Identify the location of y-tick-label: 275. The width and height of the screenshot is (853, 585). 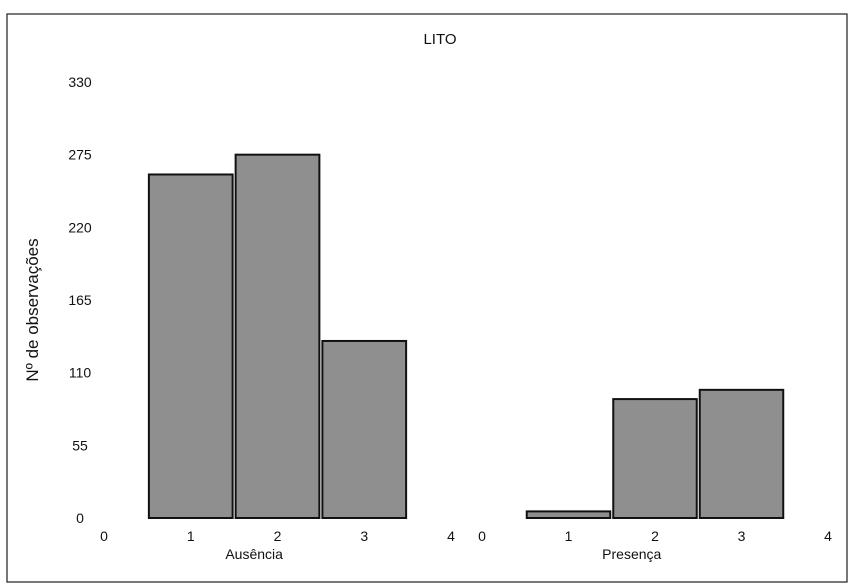
(80, 155).